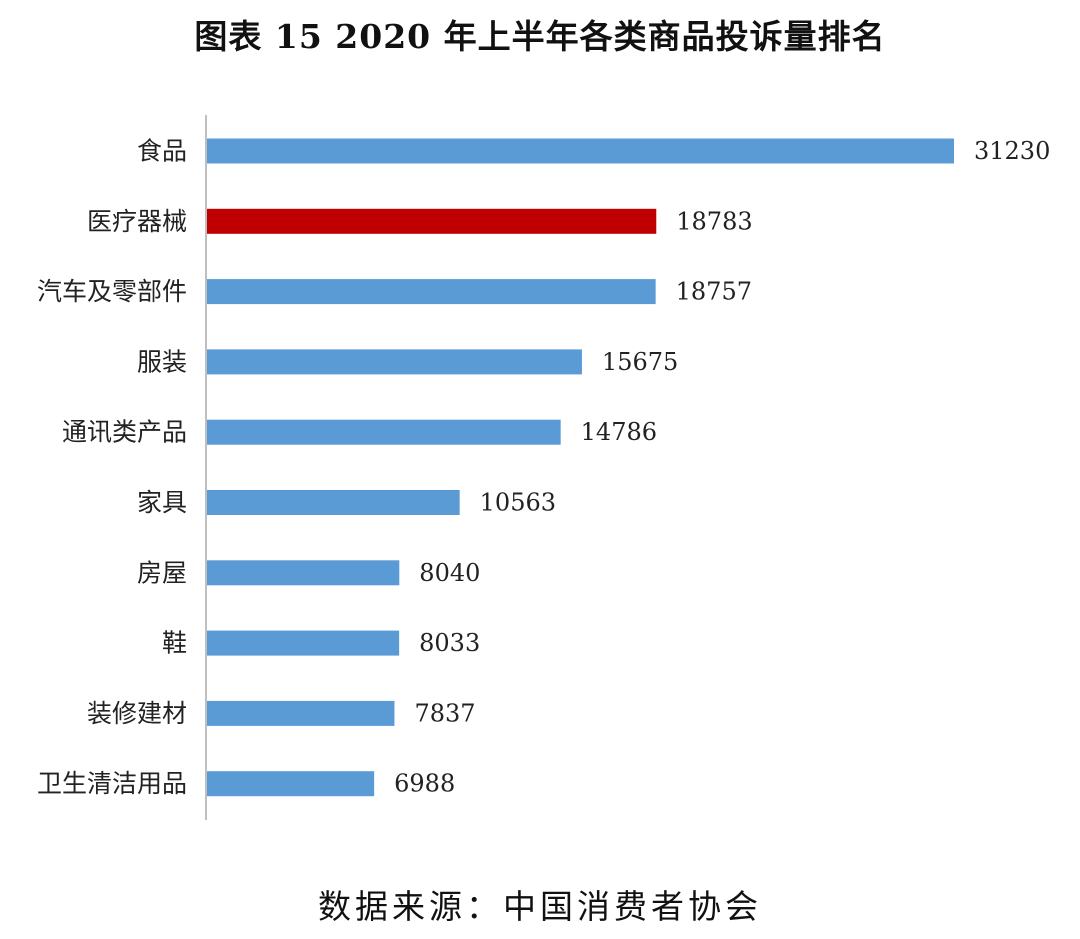 The width and height of the screenshot is (1080, 939). What do you see at coordinates (449, 643) in the screenshot?
I see `value-label: 8033` at bounding box center [449, 643].